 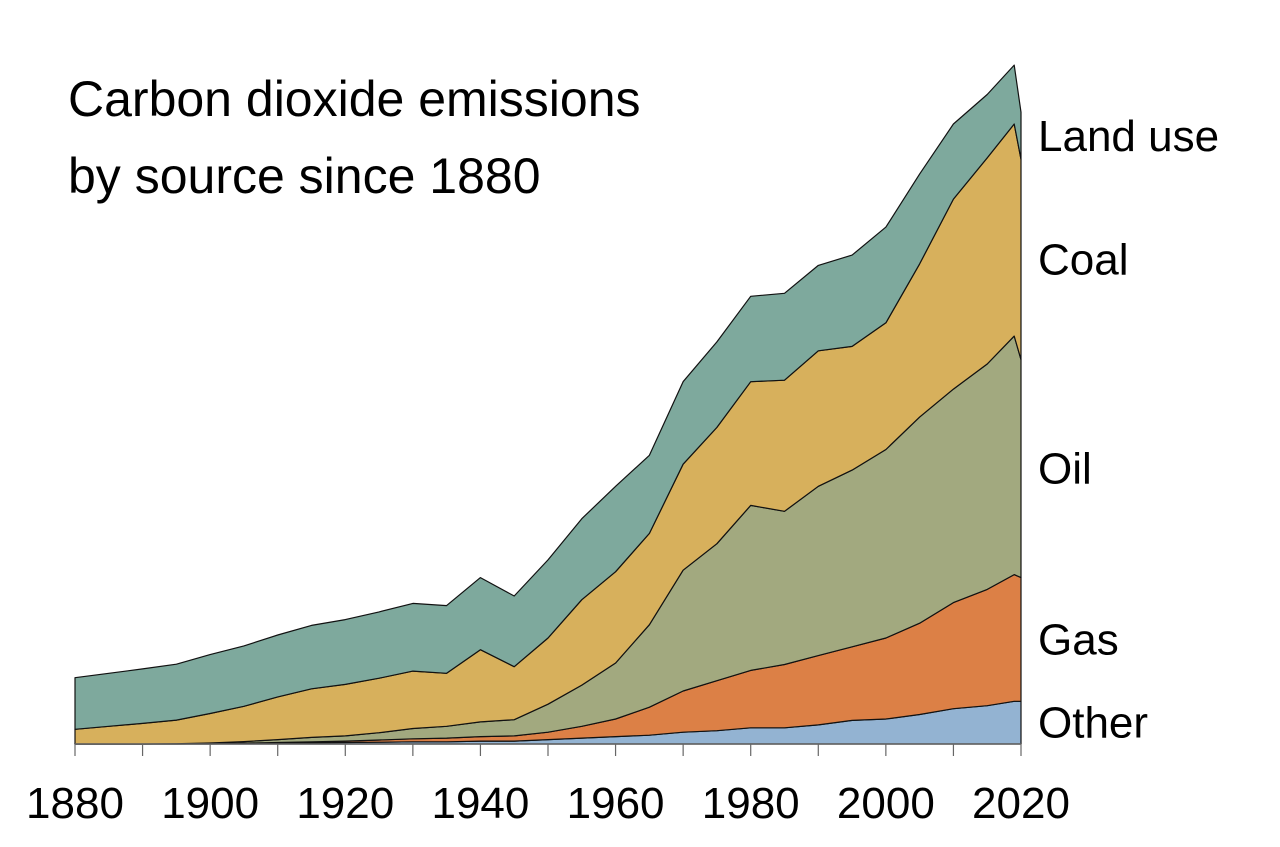 I want to click on x-tick-label: 1900, so click(x=210, y=803).